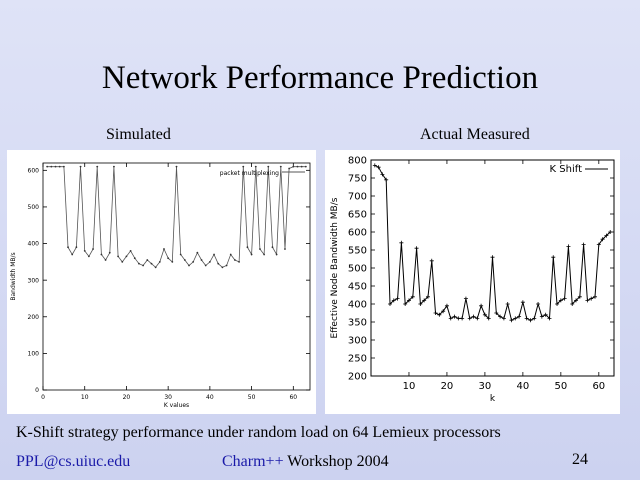 This screenshot has width=640, height=480. I want to click on x-tick-label: 60, so click(598, 386).